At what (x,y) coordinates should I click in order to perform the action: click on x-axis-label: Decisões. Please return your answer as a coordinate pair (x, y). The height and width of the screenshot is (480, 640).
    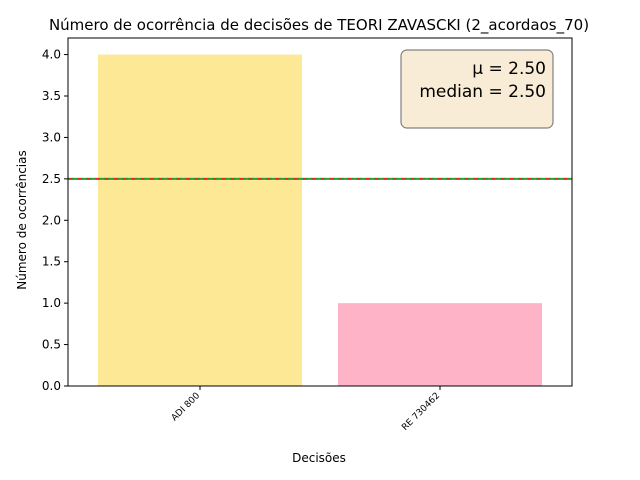
    Looking at the image, I should click on (319, 458).